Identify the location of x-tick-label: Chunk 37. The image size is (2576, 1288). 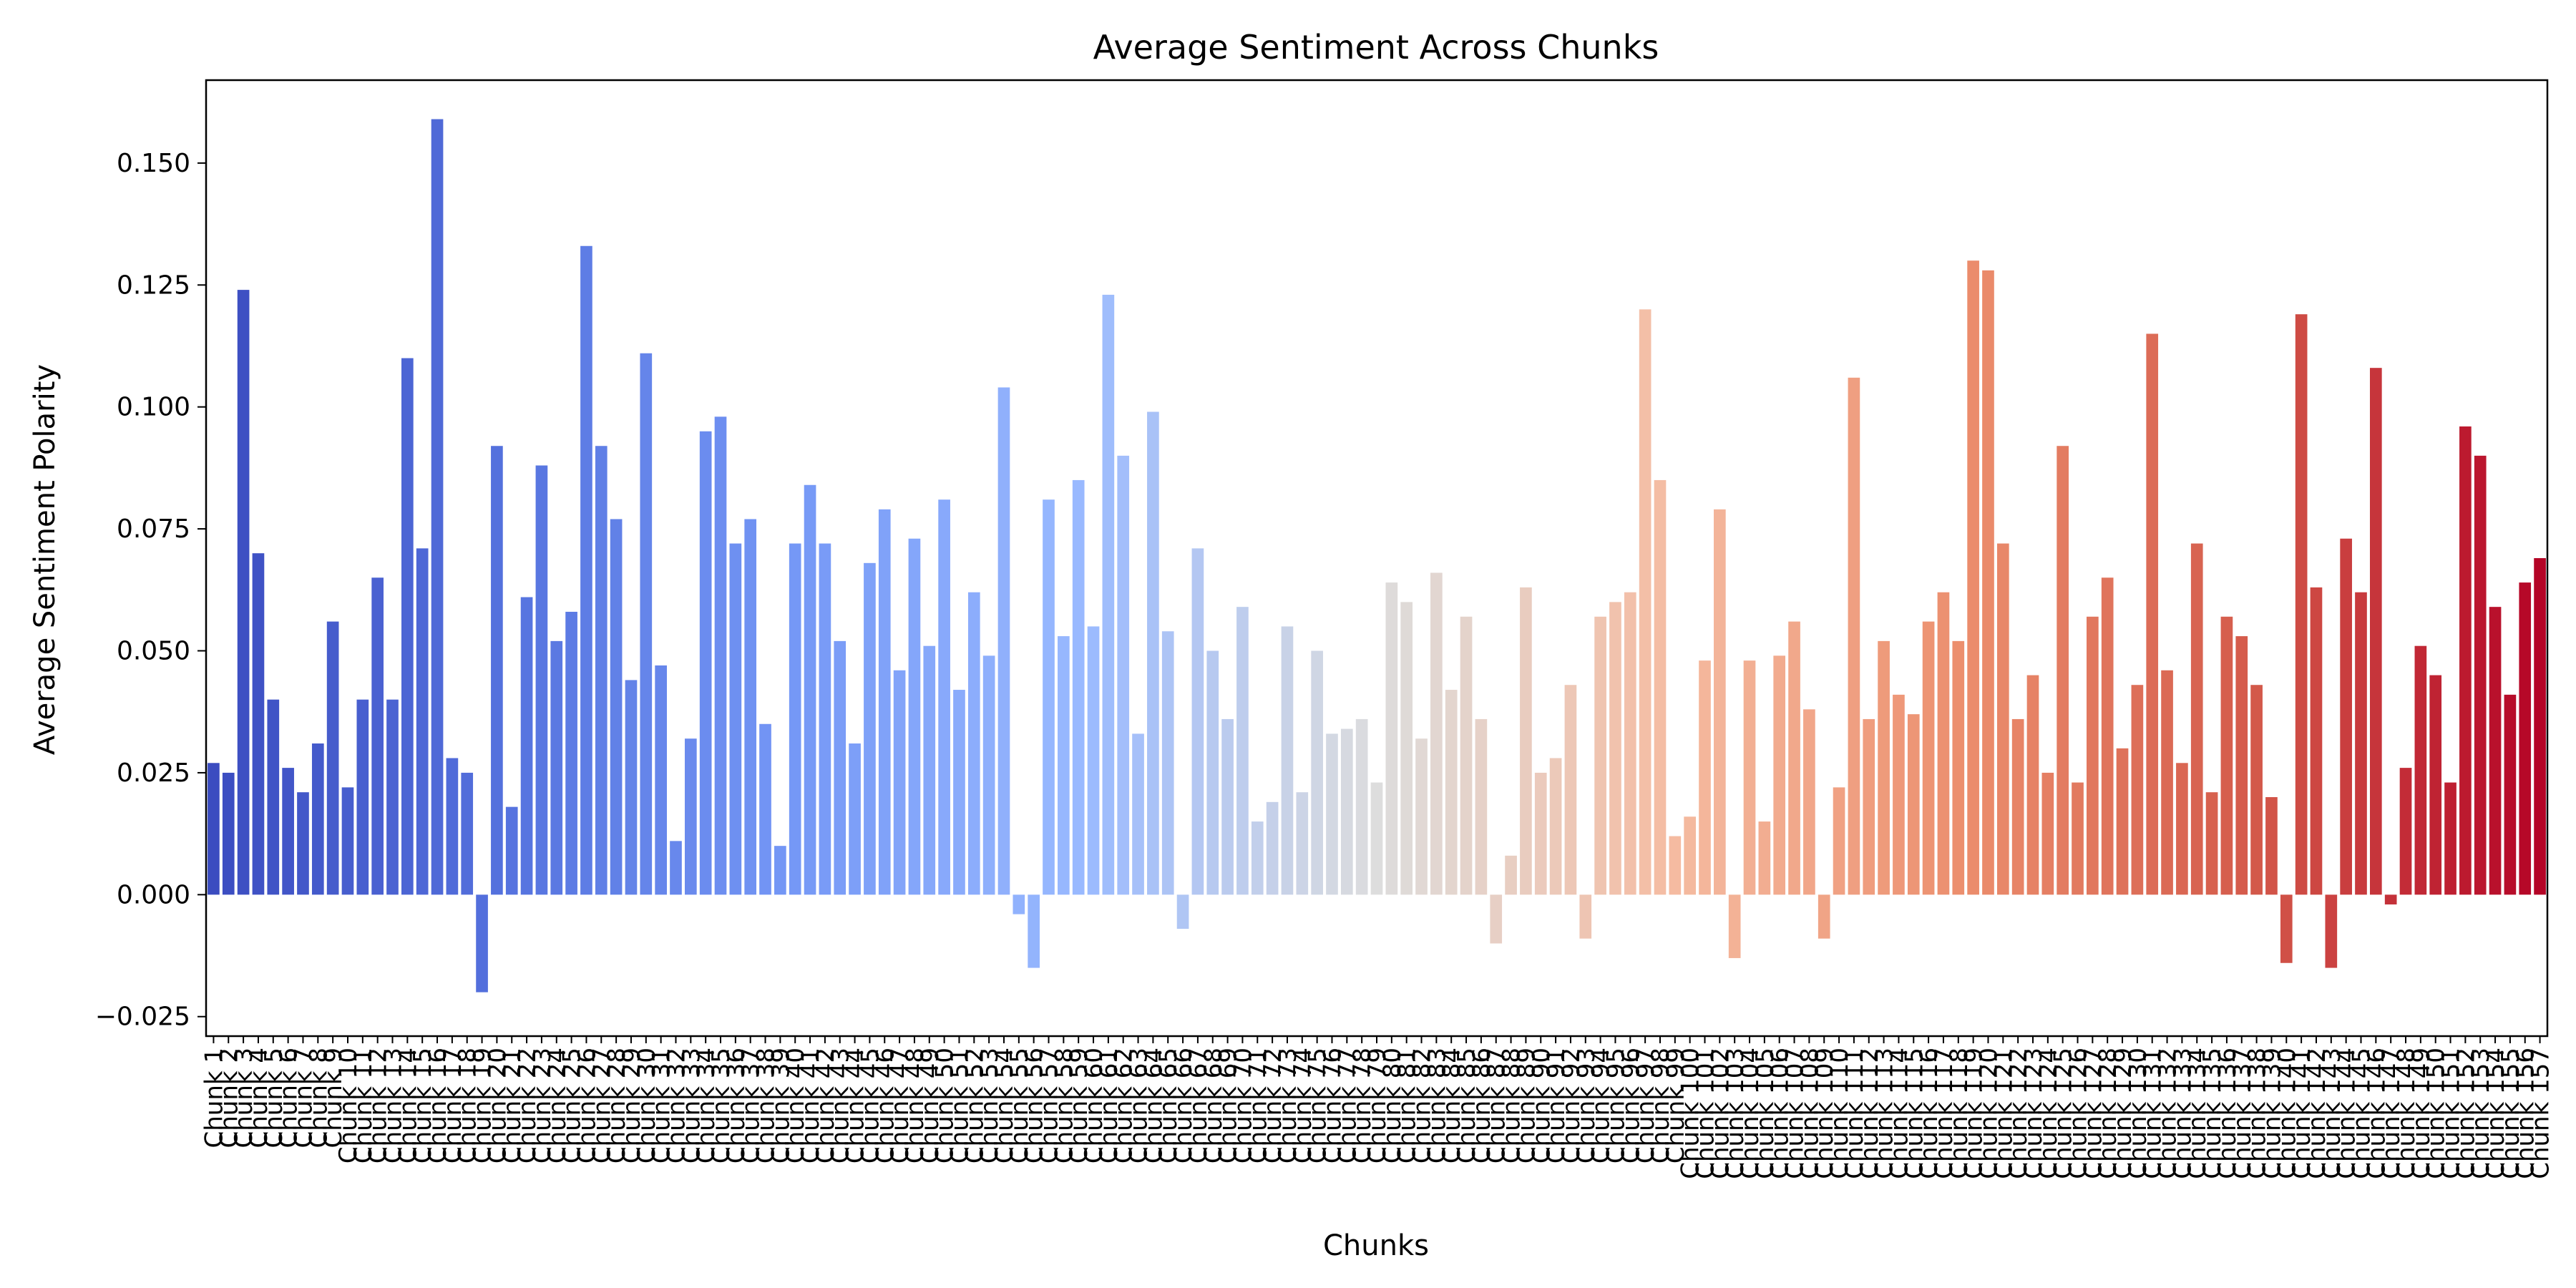
(752, 1105).